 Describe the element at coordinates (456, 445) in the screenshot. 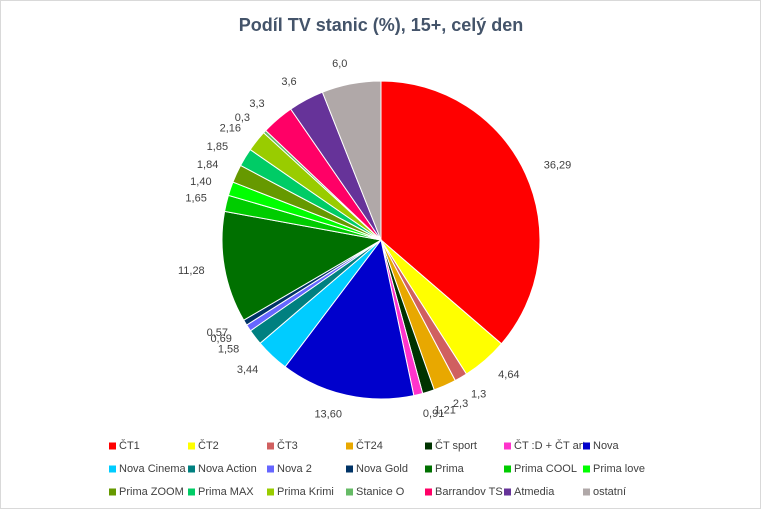

I see `legend-label: ČT sport` at that location.